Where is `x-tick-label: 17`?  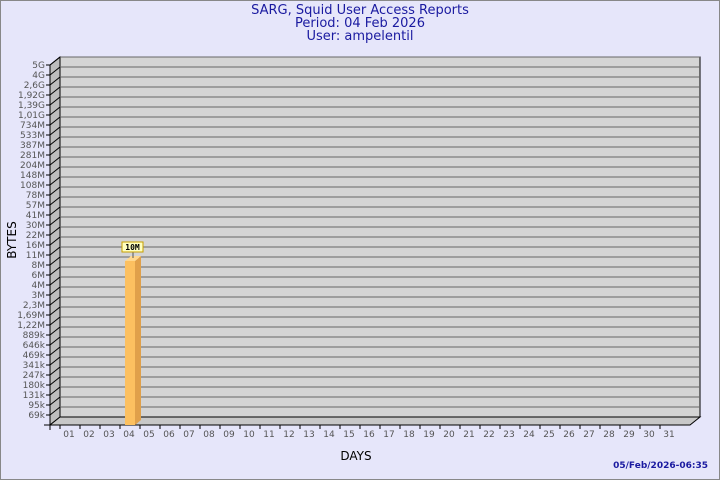 x-tick-label: 17 is located at coordinates (388, 435).